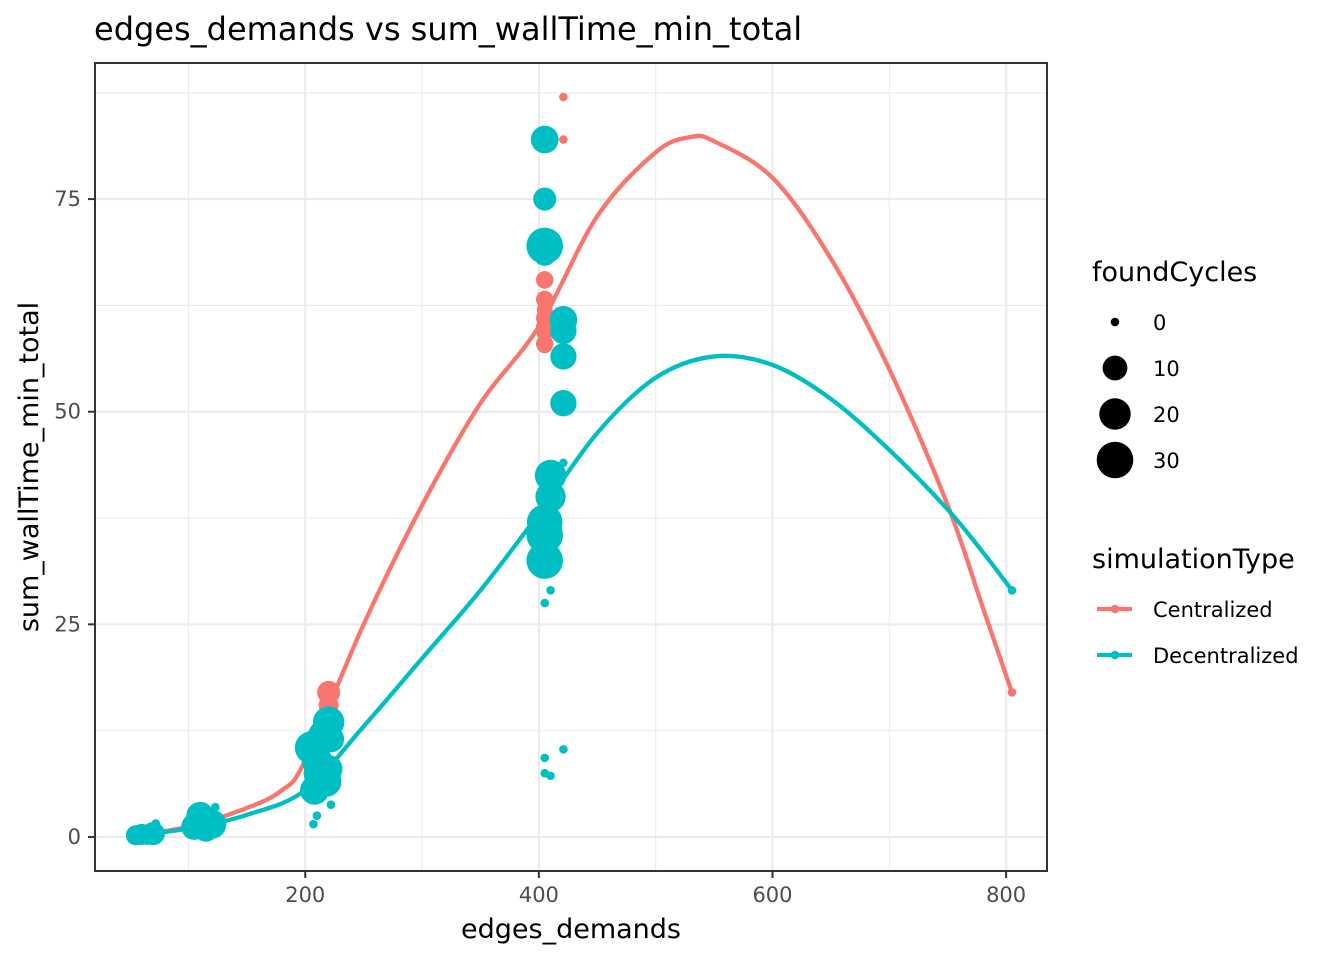  Describe the element at coordinates (1166, 369) in the screenshot. I see `size-legend-label: 10` at that location.